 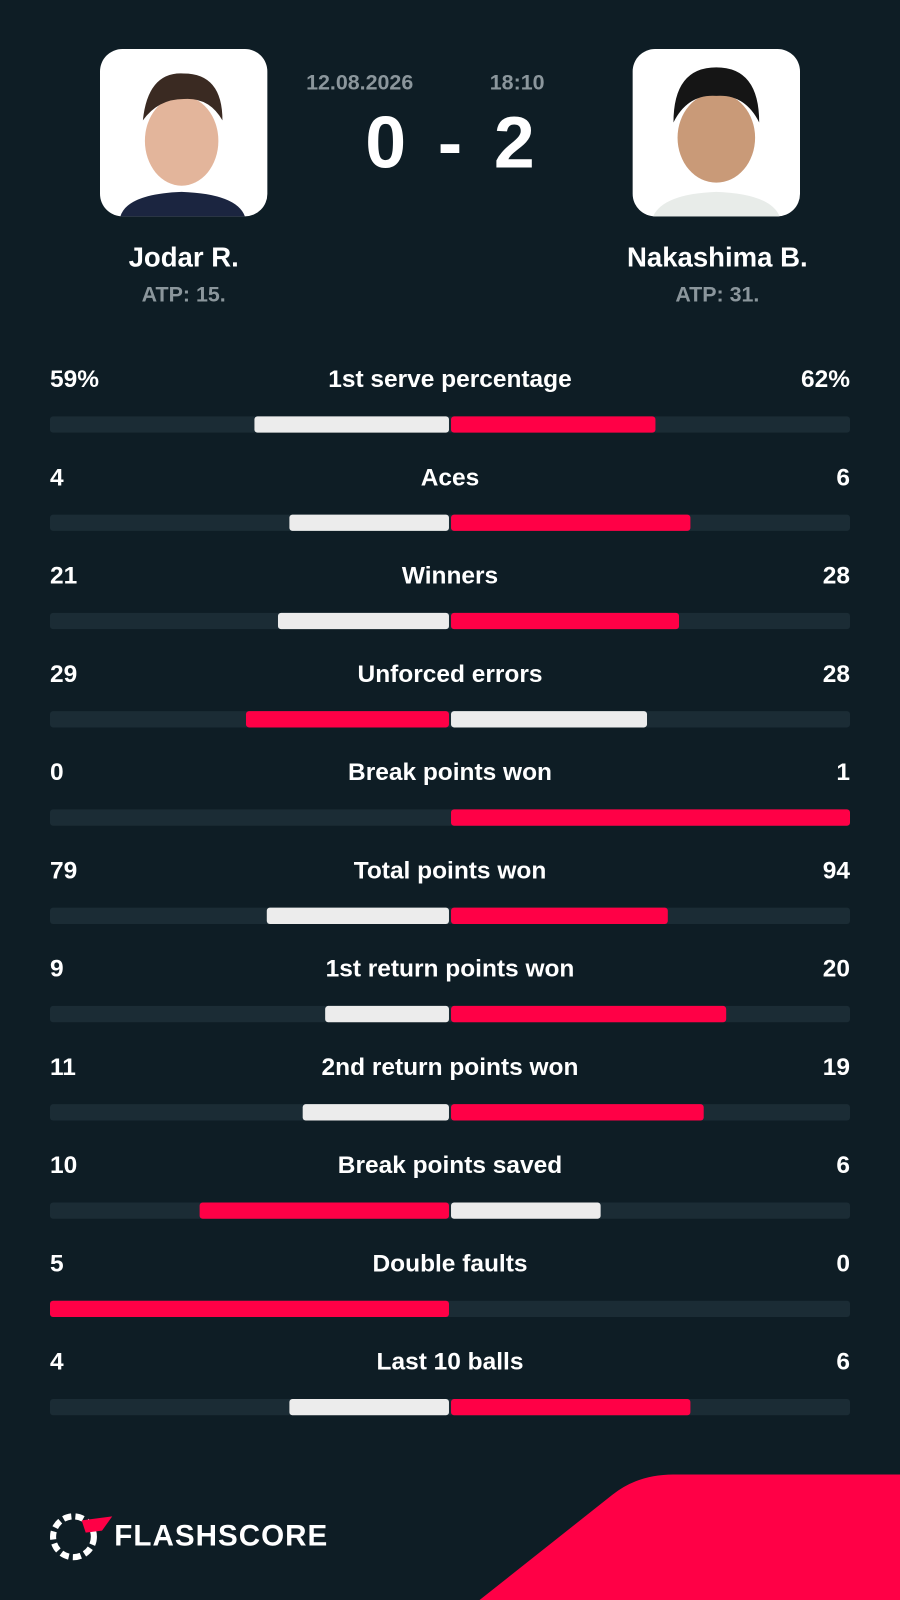 What do you see at coordinates (57, 1263) in the screenshot?
I see `home-value: 5` at bounding box center [57, 1263].